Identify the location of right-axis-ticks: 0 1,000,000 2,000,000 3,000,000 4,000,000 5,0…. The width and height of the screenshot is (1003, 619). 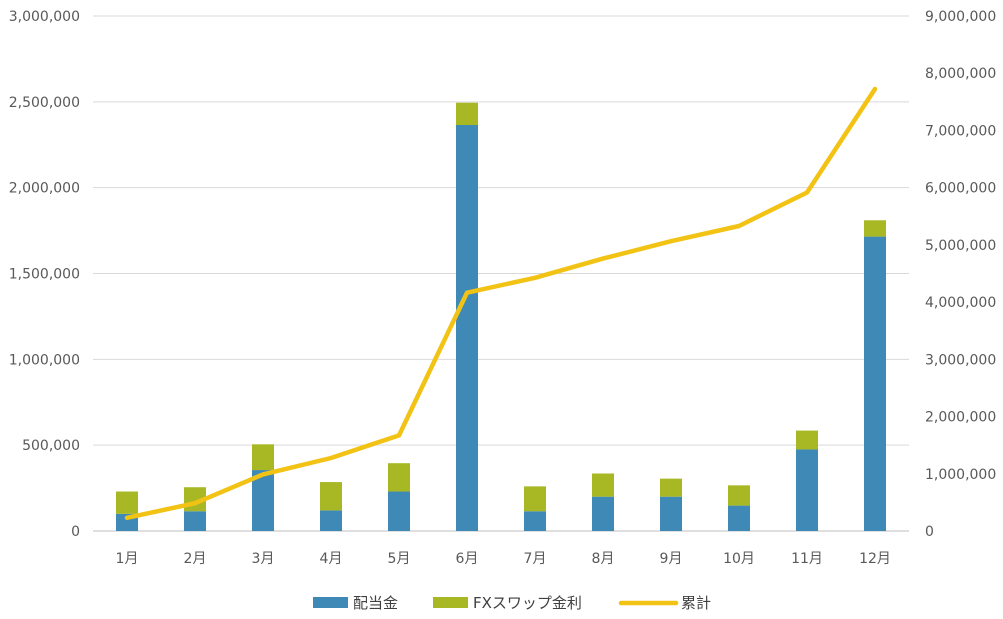
(960, 274).